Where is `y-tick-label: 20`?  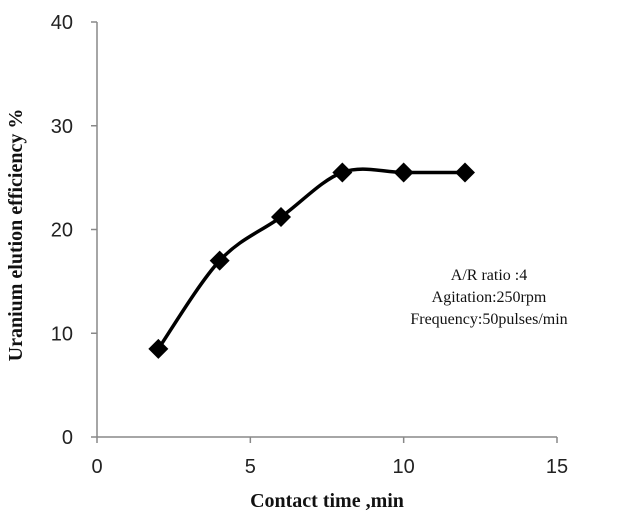
y-tick-label: 20 is located at coordinates (62, 231).